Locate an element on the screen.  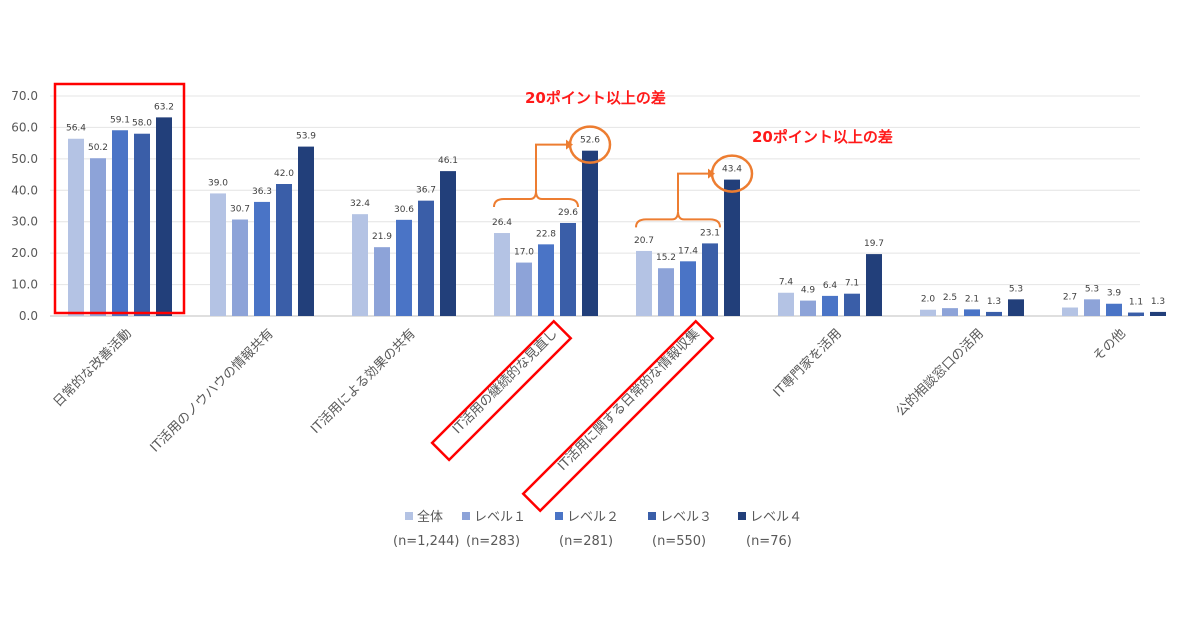
data-label: 6.4 is located at coordinates (830, 286).